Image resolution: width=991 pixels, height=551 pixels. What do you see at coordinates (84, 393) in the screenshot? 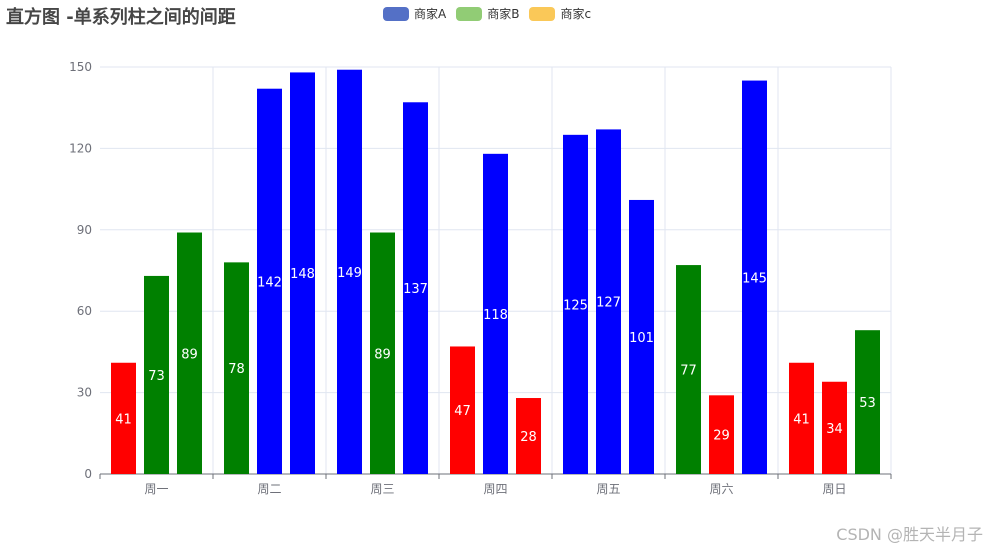
I see `y-tick-label: 30` at bounding box center [84, 393].